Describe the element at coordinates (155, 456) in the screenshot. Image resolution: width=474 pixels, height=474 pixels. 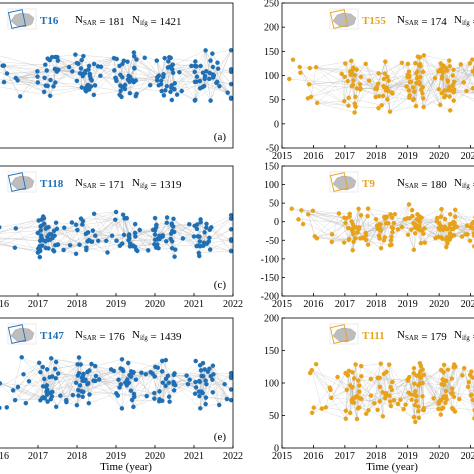
I see `x-tick-label: 2020` at that location.